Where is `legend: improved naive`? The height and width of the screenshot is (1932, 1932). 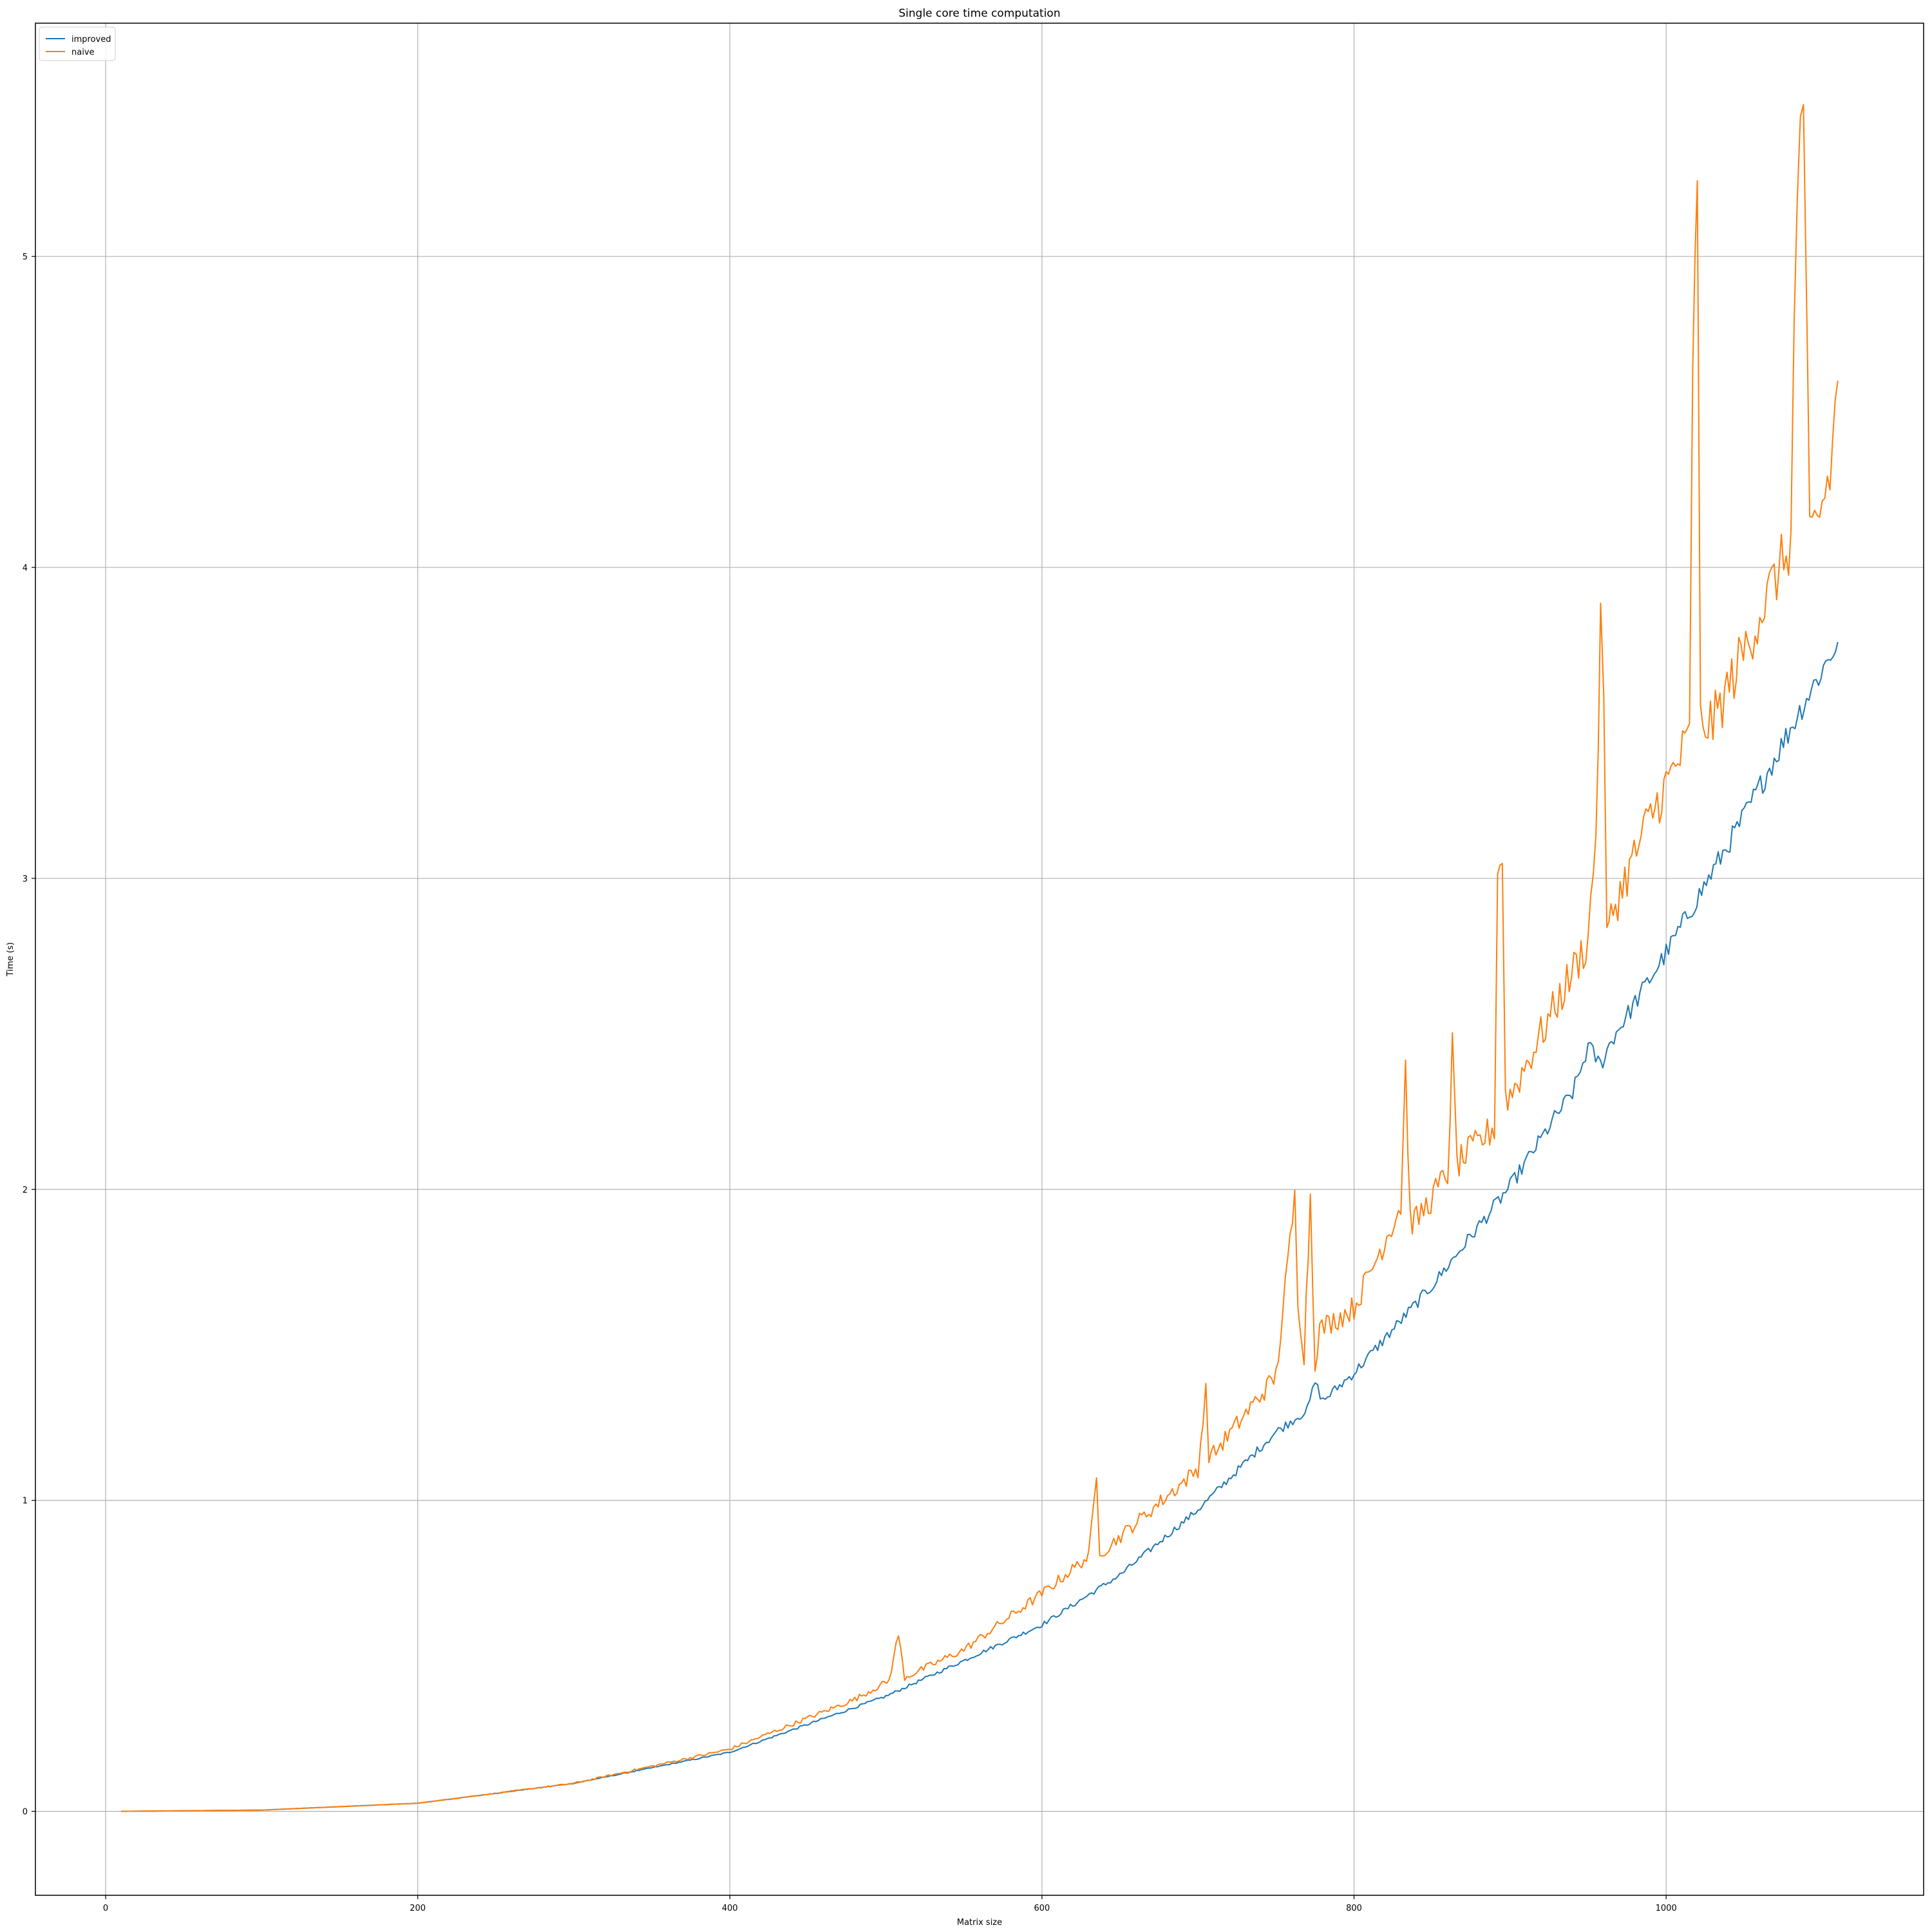 legend: improved naive is located at coordinates (77, 44).